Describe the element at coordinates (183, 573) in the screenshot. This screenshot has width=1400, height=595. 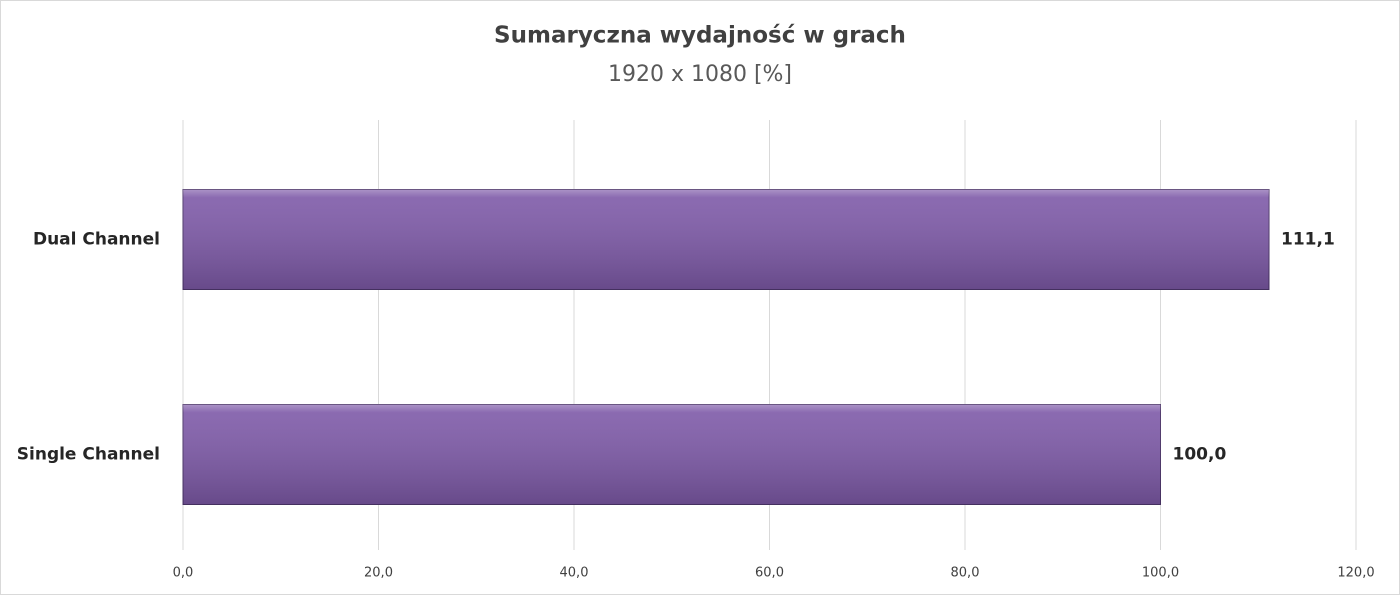
I see `x-tick-label: 0,0` at that location.